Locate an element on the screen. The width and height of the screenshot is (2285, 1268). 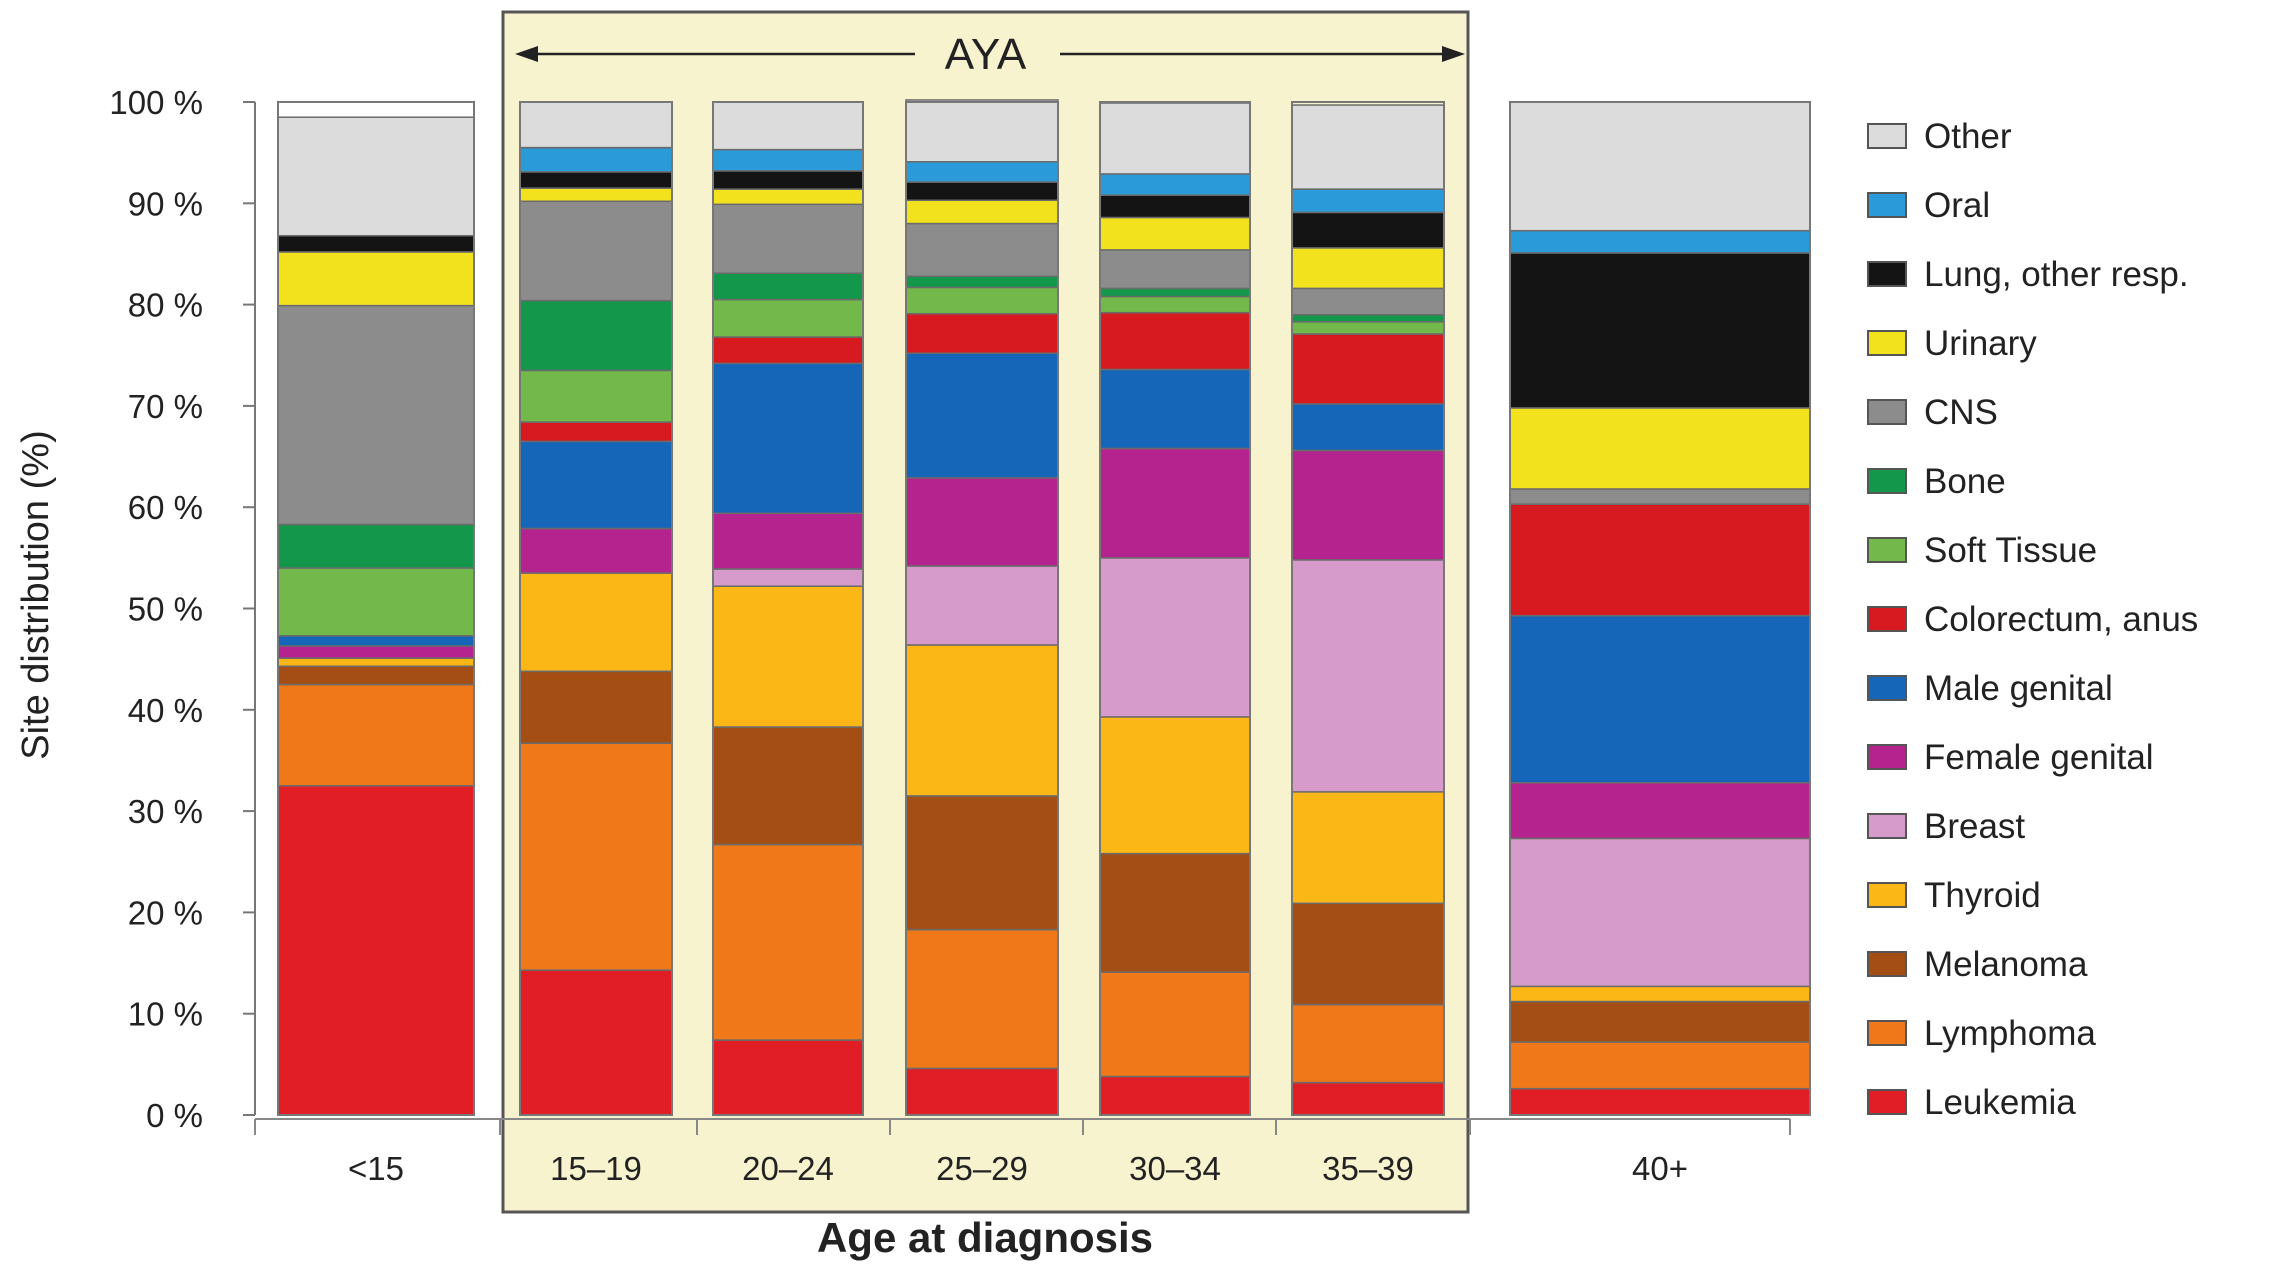
legend-label: Melanoma is located at coordinates (2006, 964).